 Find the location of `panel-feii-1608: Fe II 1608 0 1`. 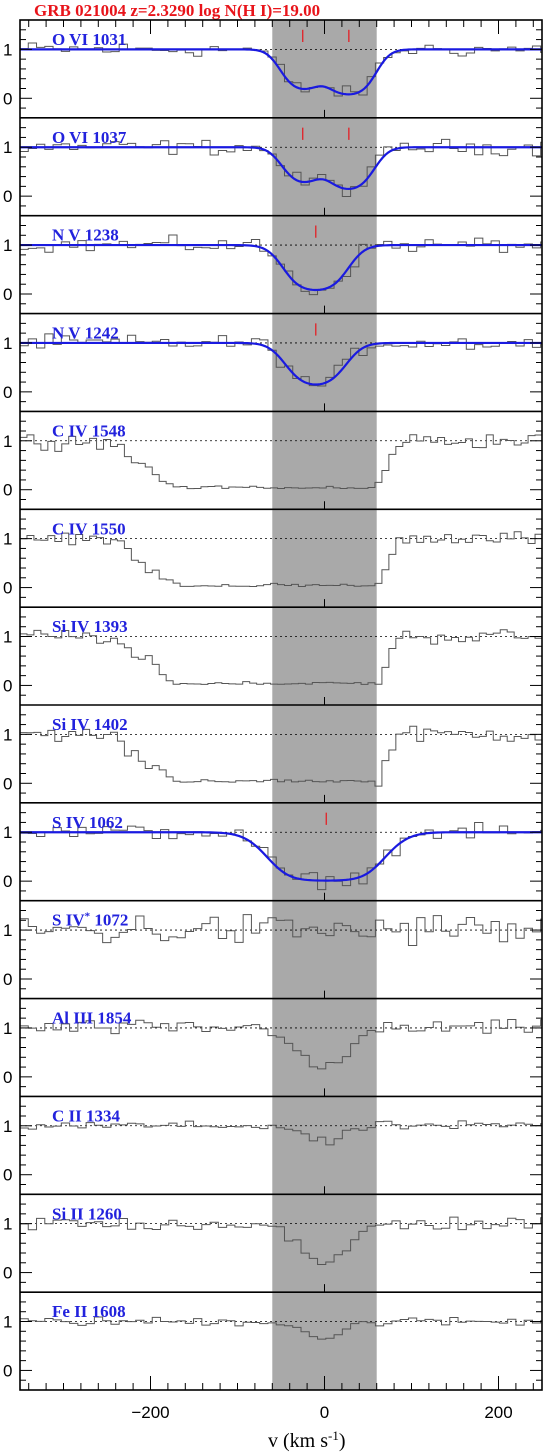

panel-feii-1608: Fe II 1608 0 1 is located at coordinates (272, 1336).